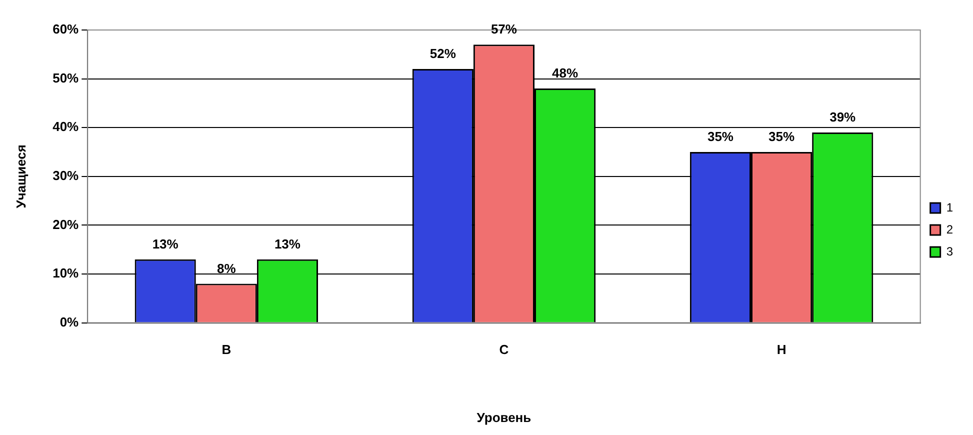 This screenshot has width=973, height=435. Describe the element at coordinates (504, 417) in the screenshot. I see `x-axis-title: Уровень` at that location.